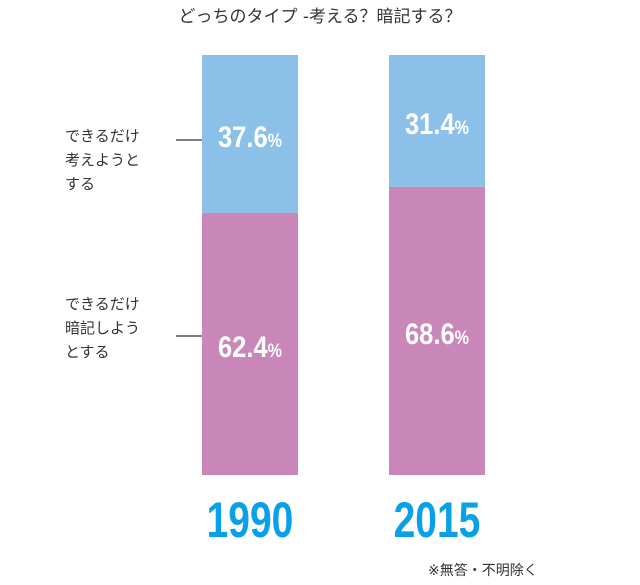 The image size is (640, 585). I want to click on chart-title: どっちのタイプ -考える？暗記する？, so click(320, 17).